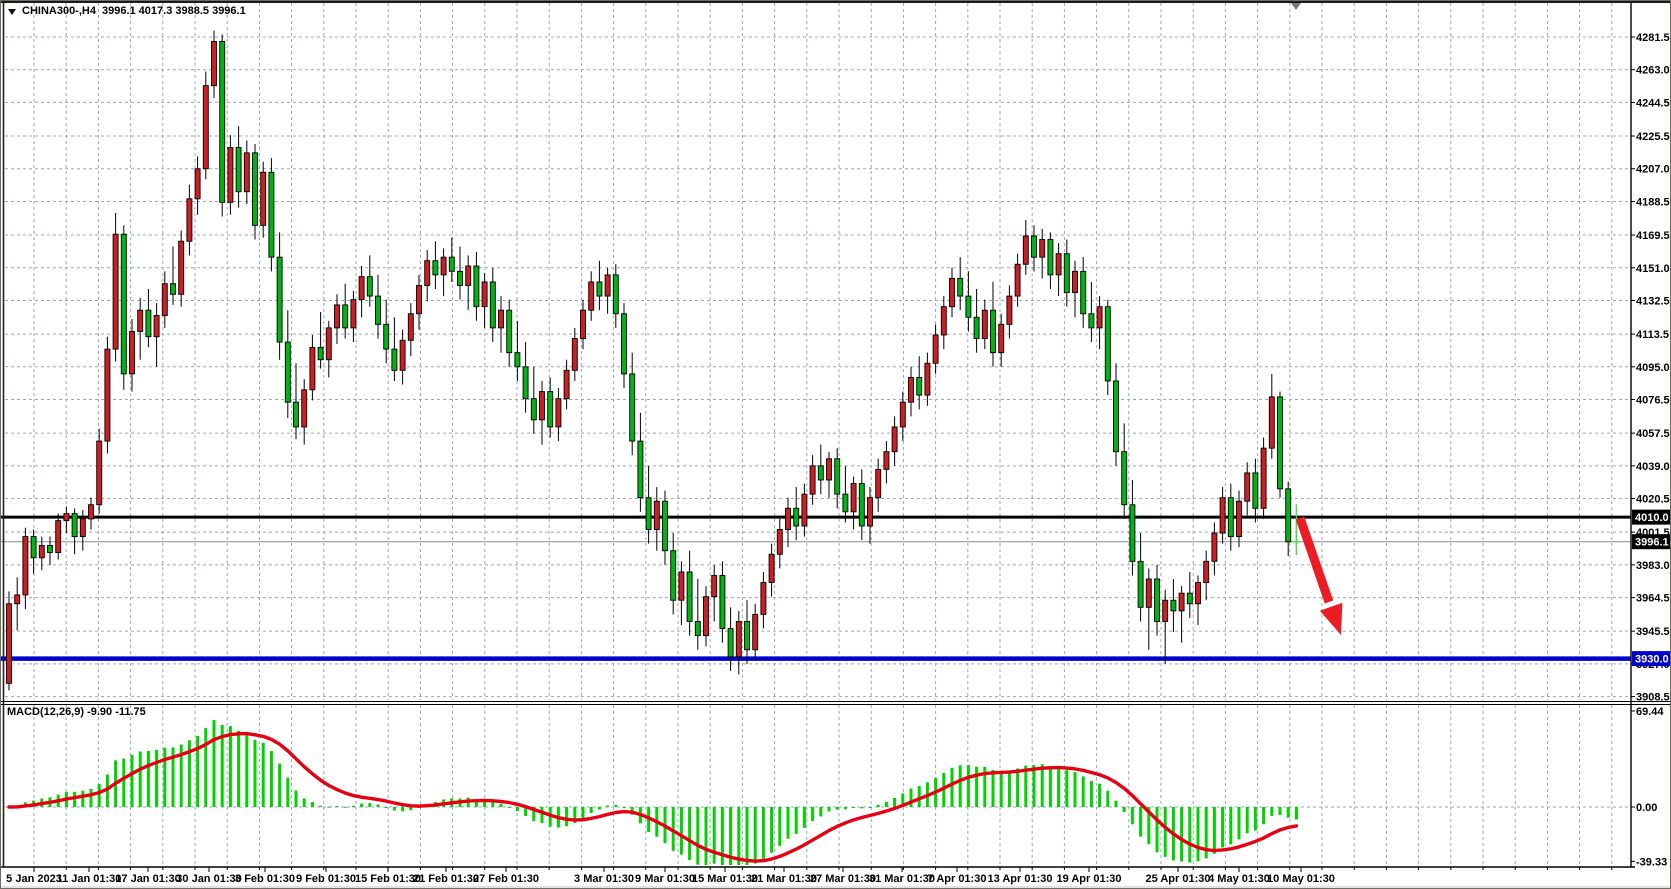 Image resolution: width=1671 pixels, height=889 pixels. What do you see at coordinates (1331, 618) in the screenshot?
I see `down-arrow-head` at bounding box center [1331, 618].